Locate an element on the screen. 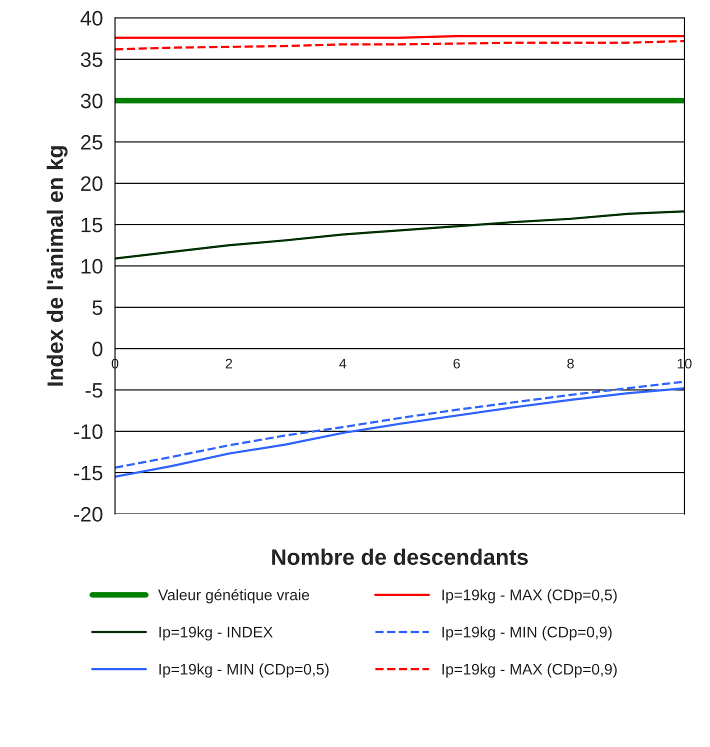  y-tick-label: 40 is located at coordinates (91, 18).